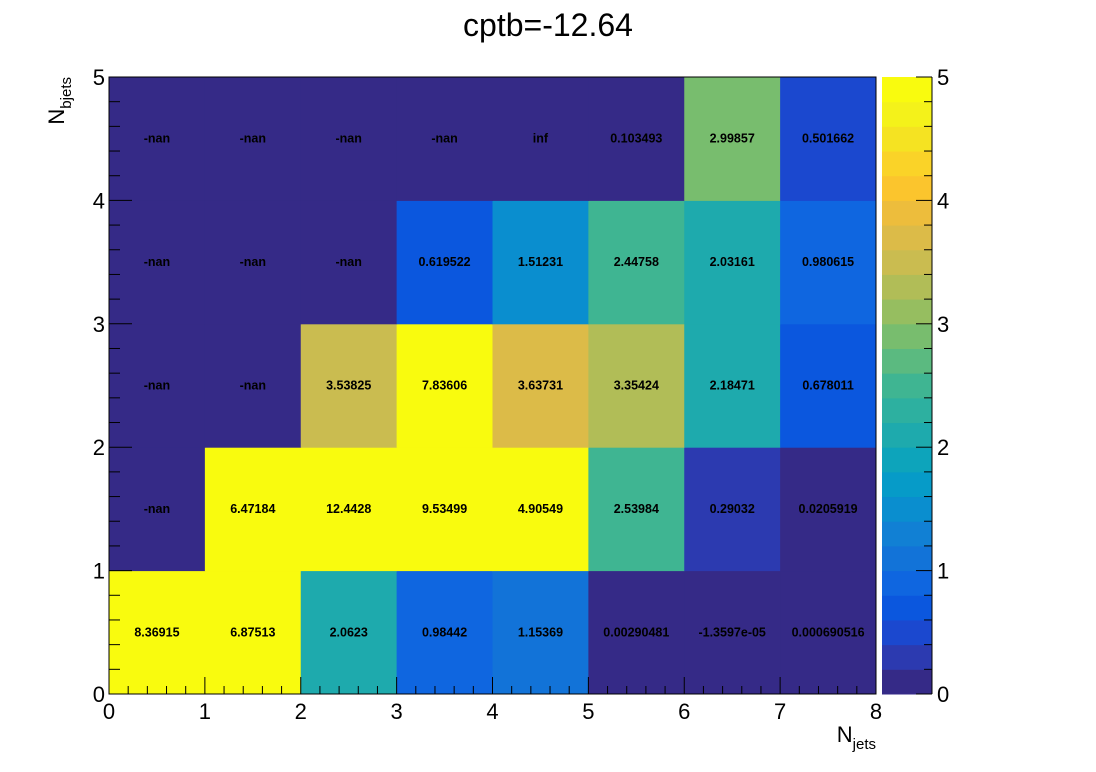 The width and height of the screenshot is (1096, 772). I want to click on cell-value-label: 3.63731, so click(540, 386).